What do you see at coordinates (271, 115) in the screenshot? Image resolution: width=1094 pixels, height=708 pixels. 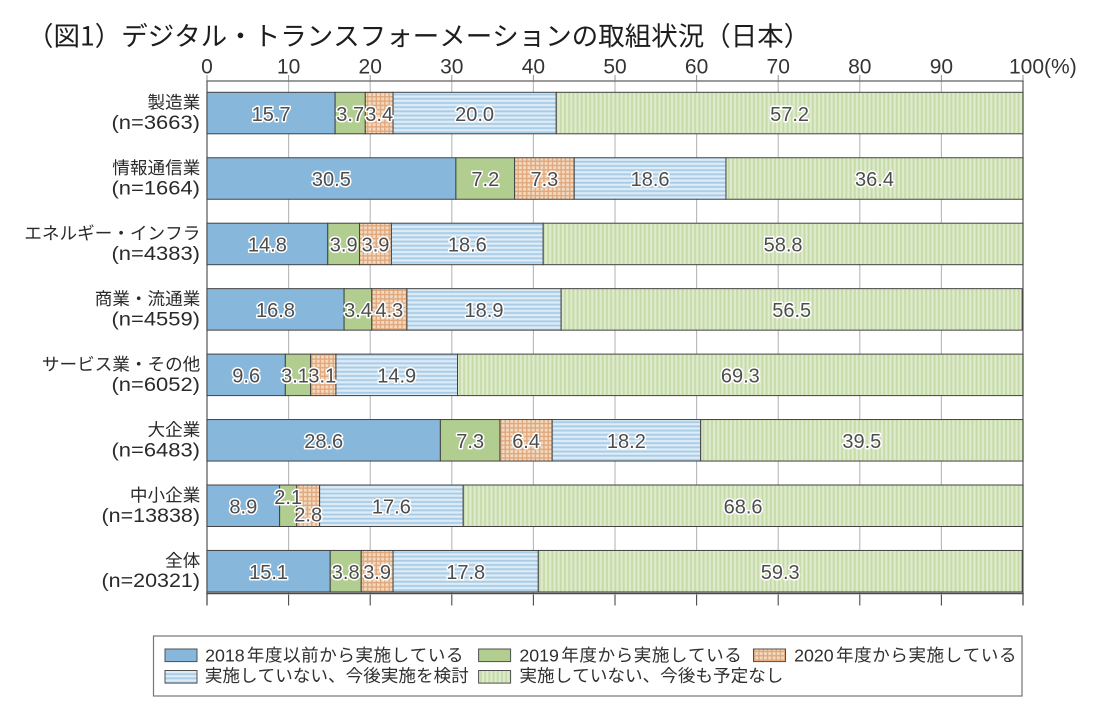 I see `svg-text: 15.7` at bounding box center [271, 115].